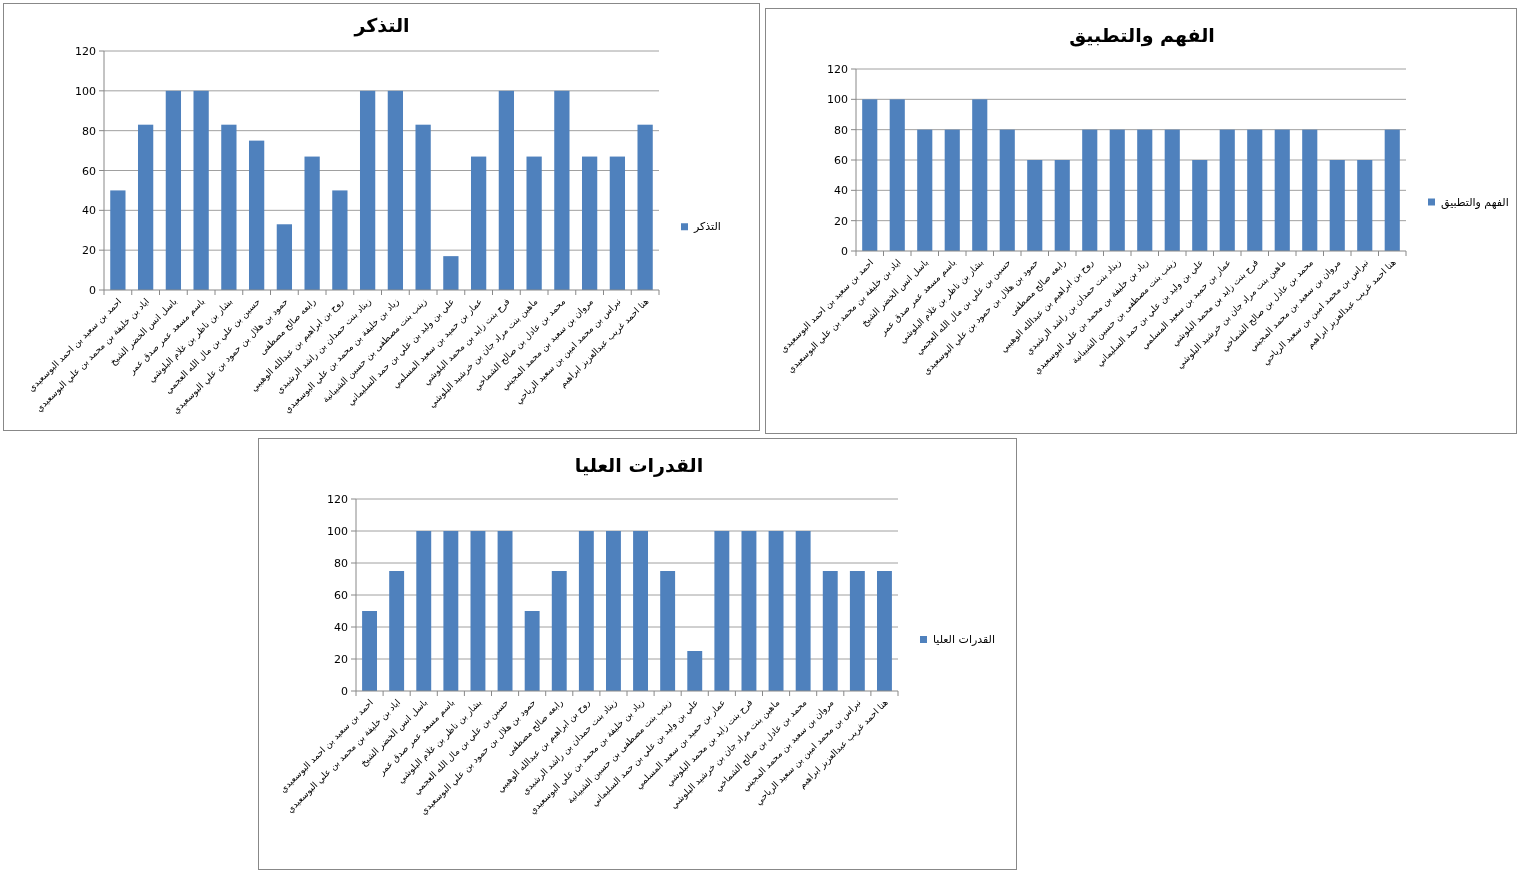 The width and height of the screenshot is (1517, 873). I want to click on chart-title: الفهم والتطبيق, so click(1142, 35).